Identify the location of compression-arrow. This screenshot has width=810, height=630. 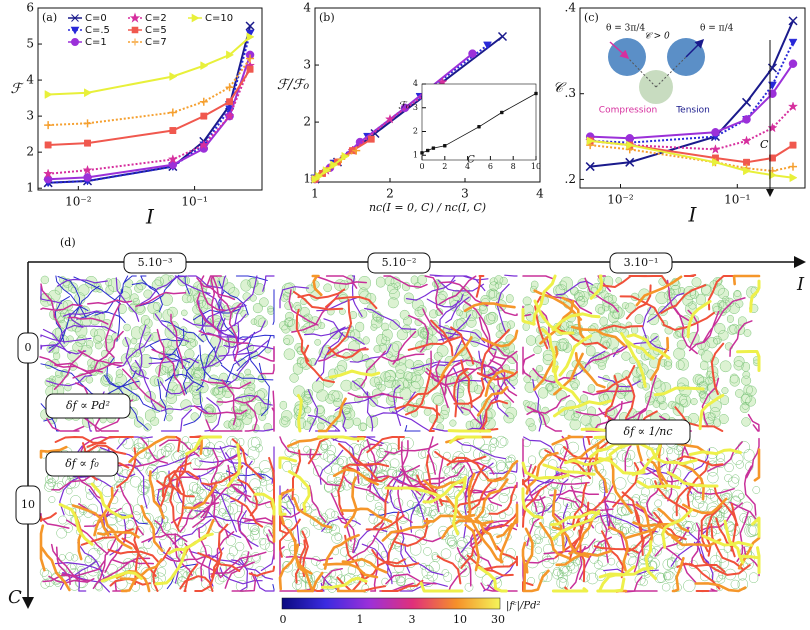
(619, 50).